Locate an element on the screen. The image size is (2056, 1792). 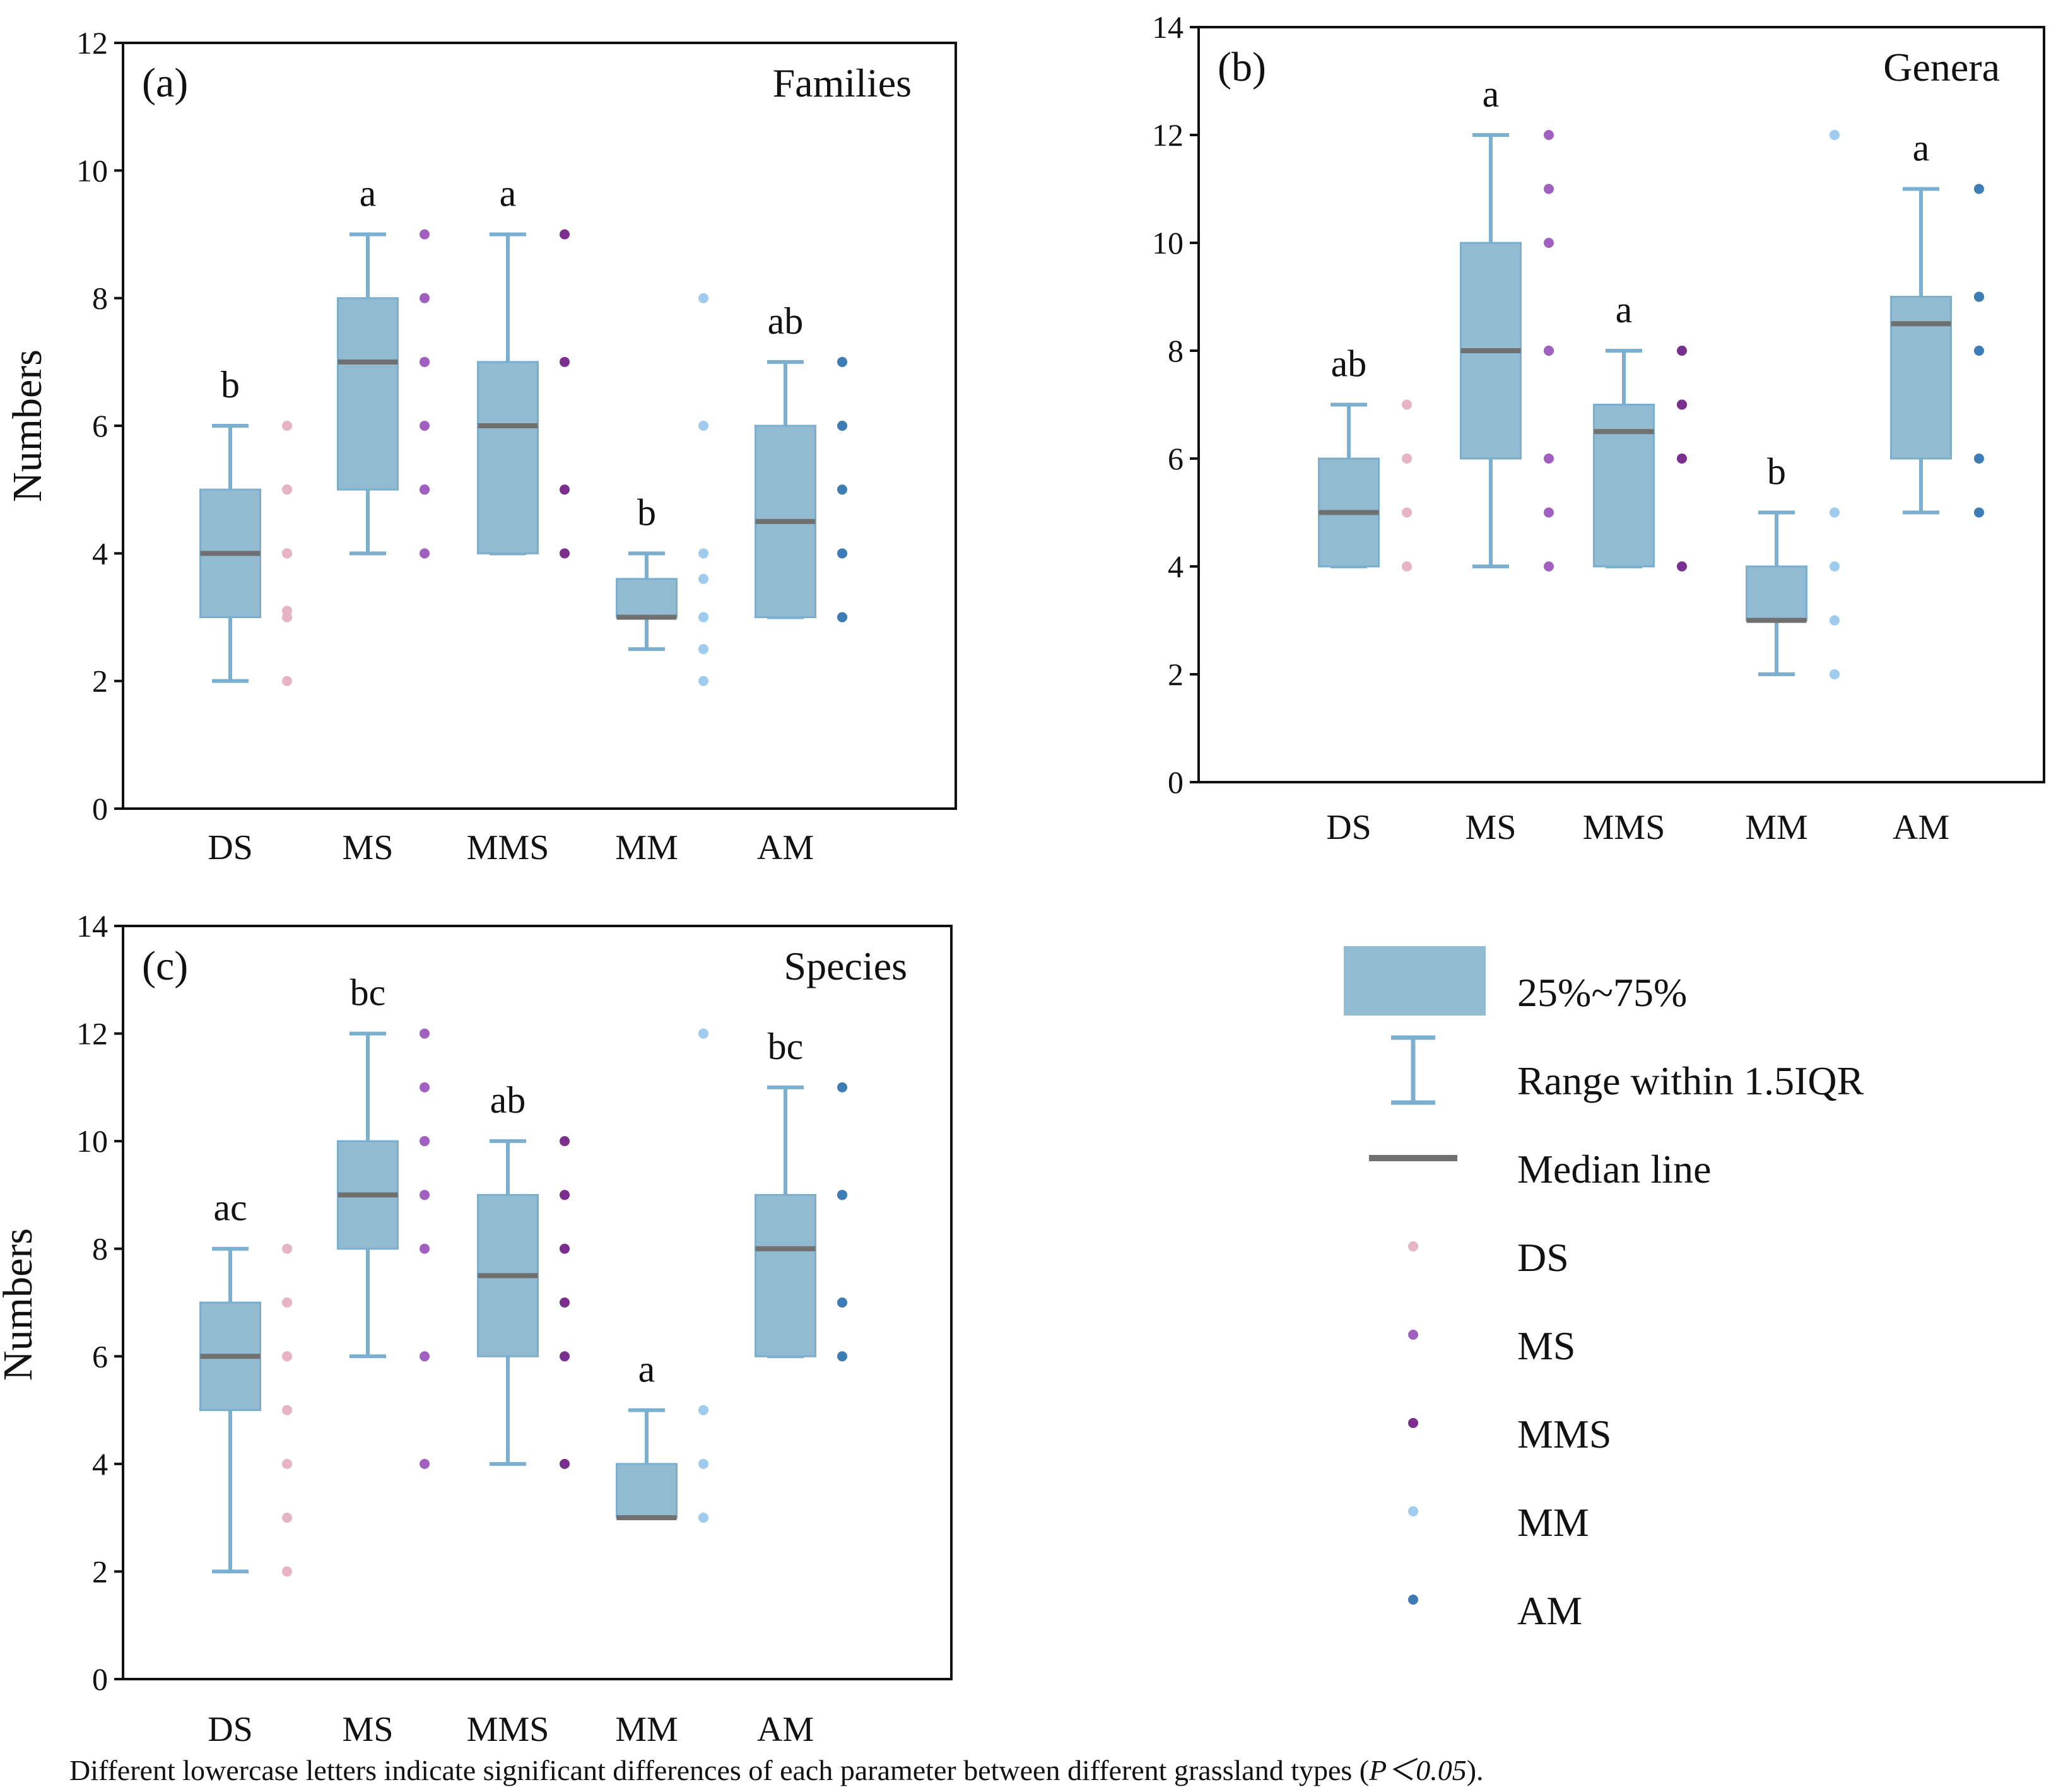
y-tick-label: 2 is located at coordinates (1176, 674).